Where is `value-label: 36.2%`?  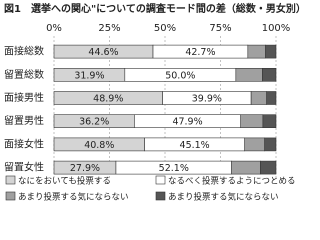 value-label: 36.2% is located at coordinates (94, 122).